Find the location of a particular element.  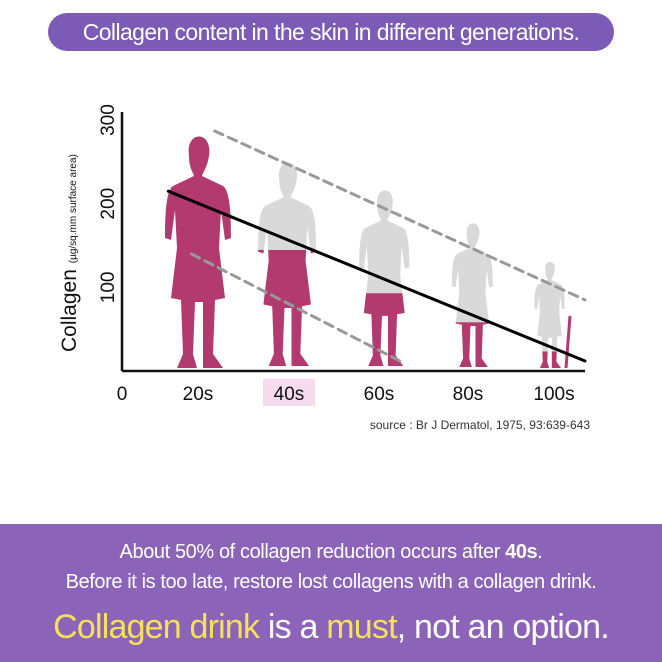

footer-line-1-end: . is located at coordinates (540, 552).